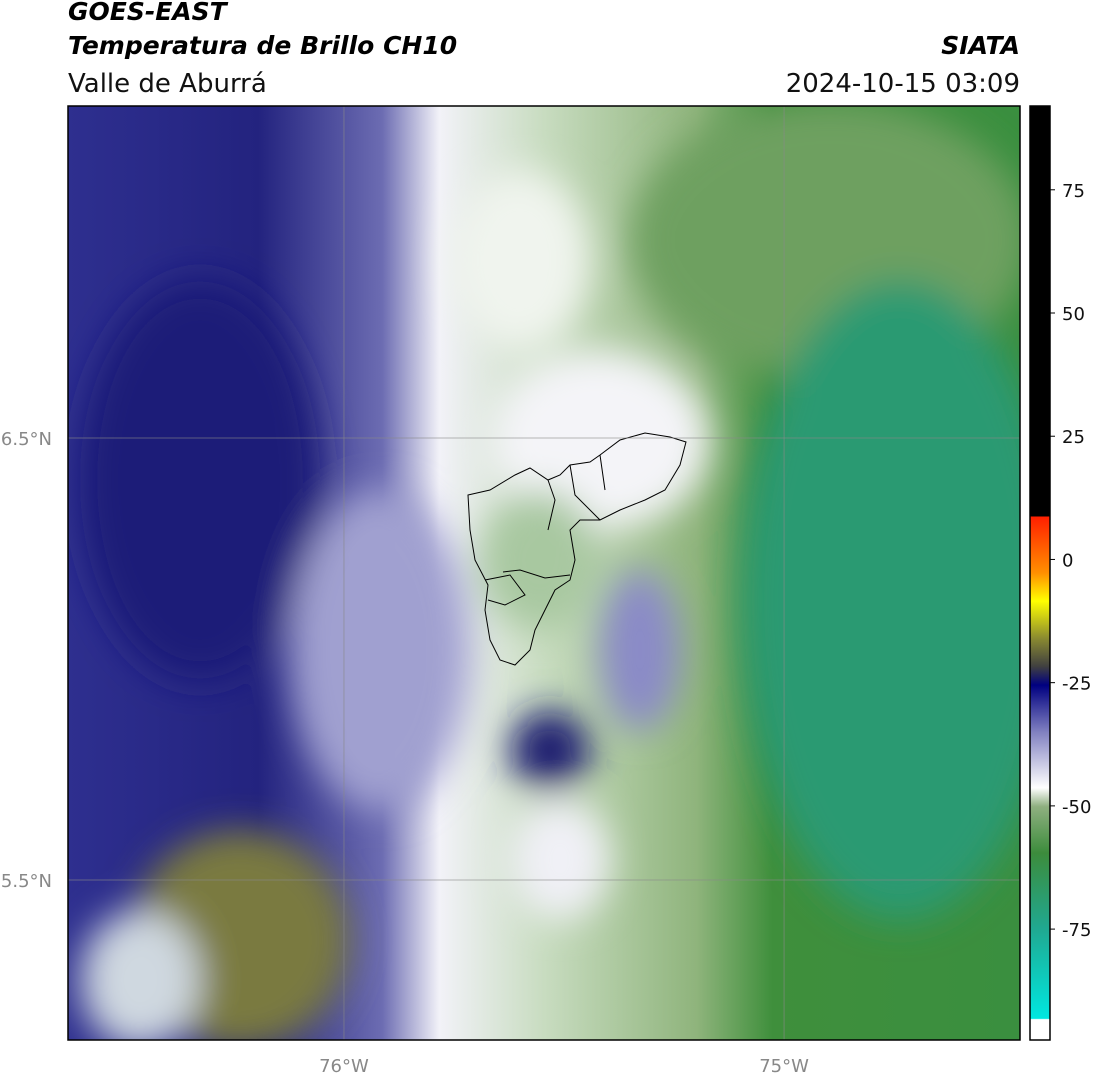 Image resolution: width=1094 pixels, height=1078 pixels. I want to click on datetime: 2024-10-15 03:09, so click(903, 84).